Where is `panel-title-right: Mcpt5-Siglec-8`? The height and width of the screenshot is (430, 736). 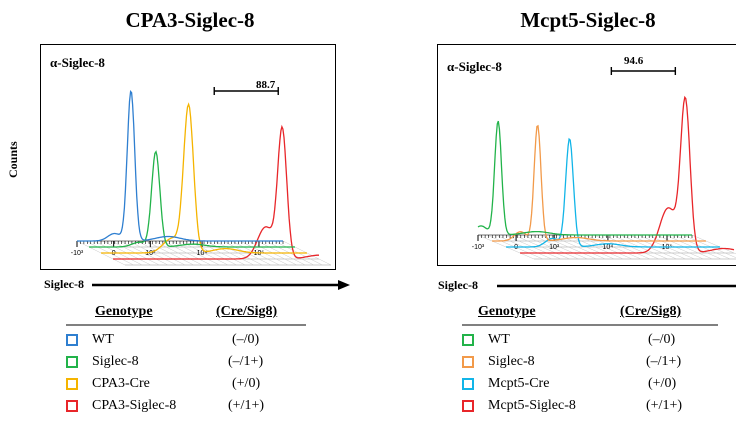
panel-title-right: Mcpt5-Siglec-8 is located at coordinates (588, 20).